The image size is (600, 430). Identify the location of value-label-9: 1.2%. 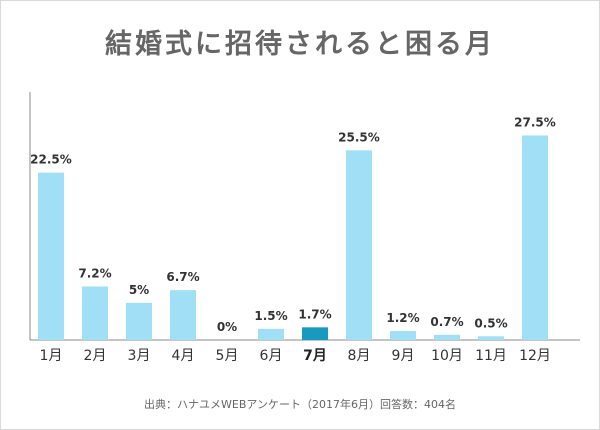
(402, 318).